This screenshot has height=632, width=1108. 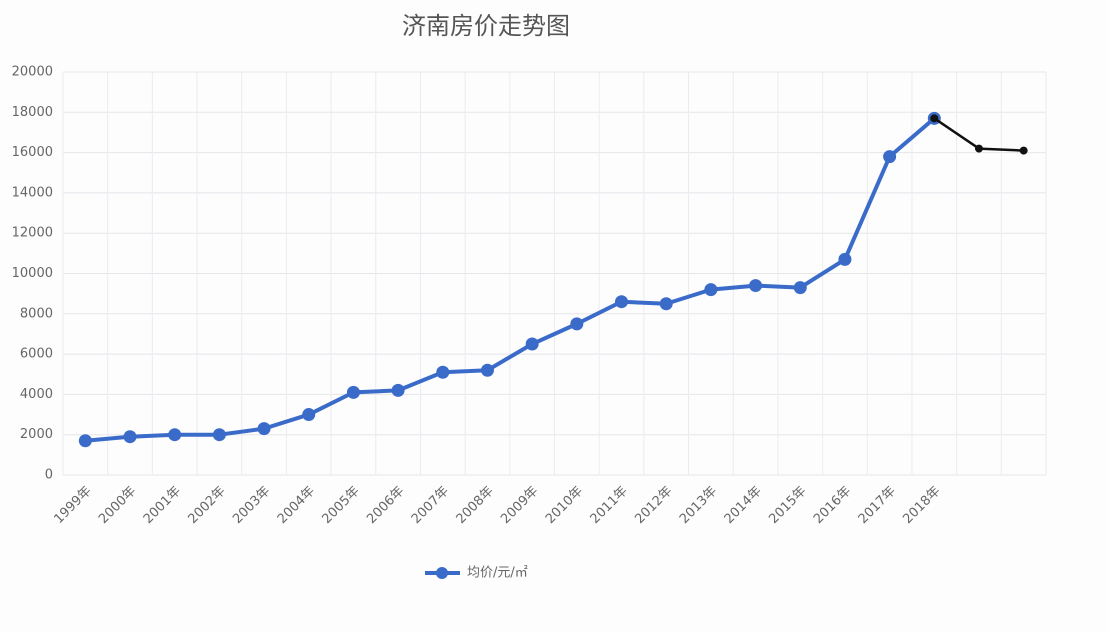 I want to click on legend-label: 均价/元/㎡, so click(x=497, y=573).